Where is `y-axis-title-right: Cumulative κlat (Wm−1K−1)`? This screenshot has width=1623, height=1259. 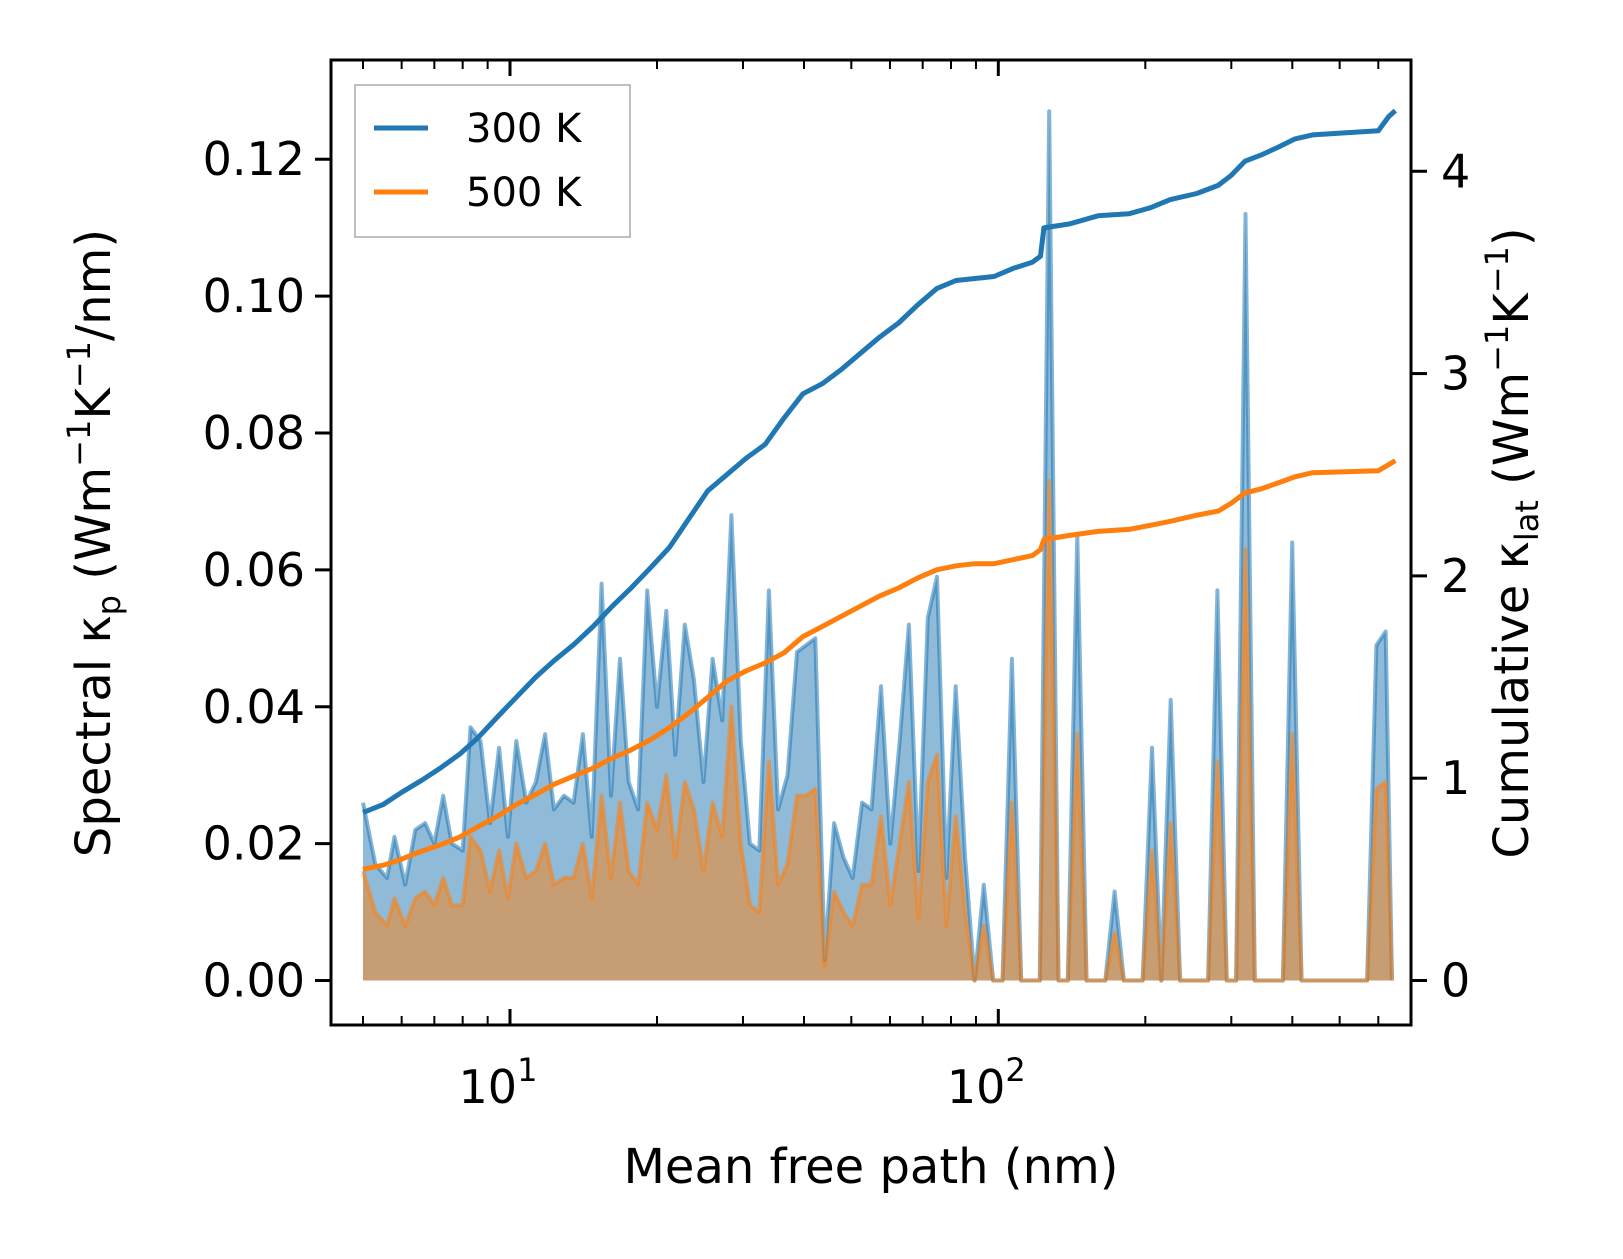
y-axis-title-right: Cumulative κlat (Wm−1K−1) is located at coordinates (1512, 542).